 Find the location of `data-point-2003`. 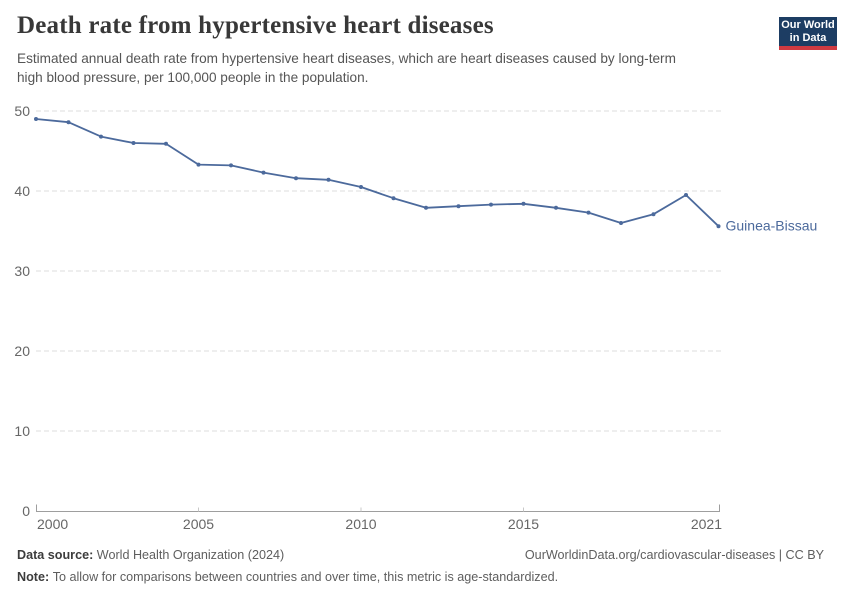

data-point-2003 is located at coordinates (133, 143).